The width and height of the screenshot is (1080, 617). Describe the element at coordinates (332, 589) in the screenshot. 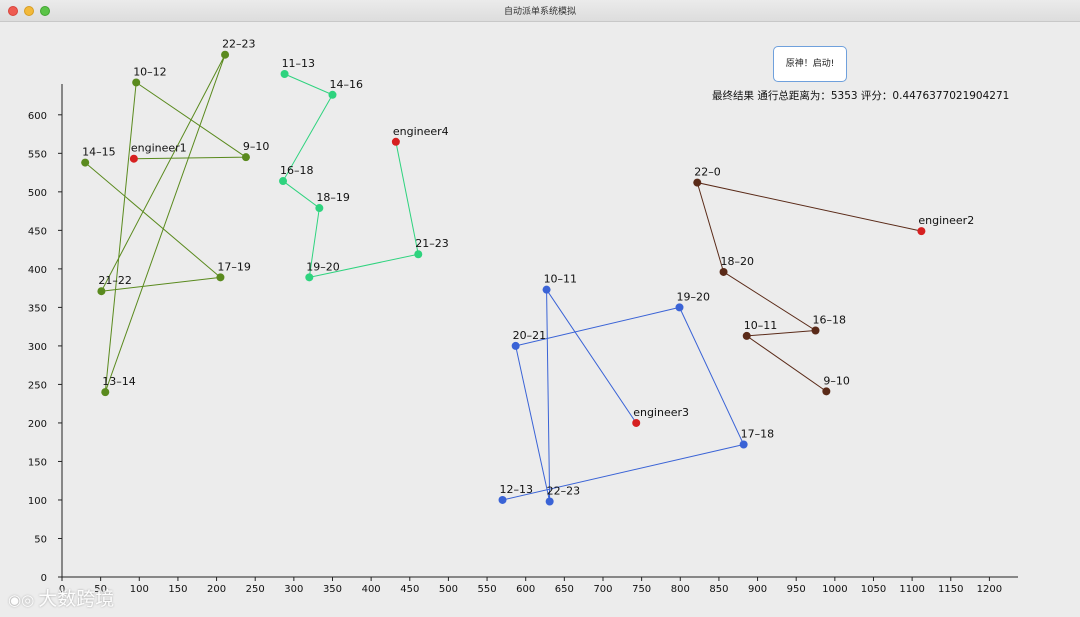

I see `x-tick-label: 350` at that location.